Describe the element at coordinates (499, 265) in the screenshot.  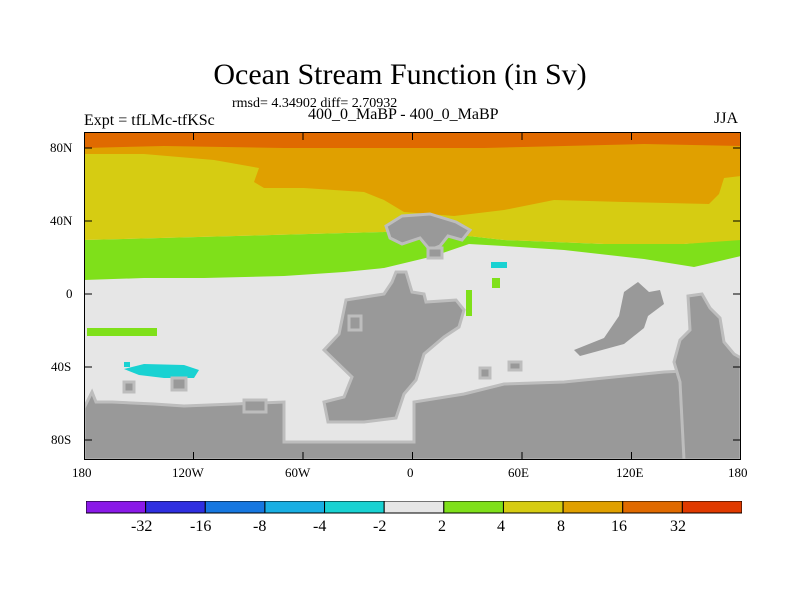
I see `cyan-patch-north-africa` at that location.